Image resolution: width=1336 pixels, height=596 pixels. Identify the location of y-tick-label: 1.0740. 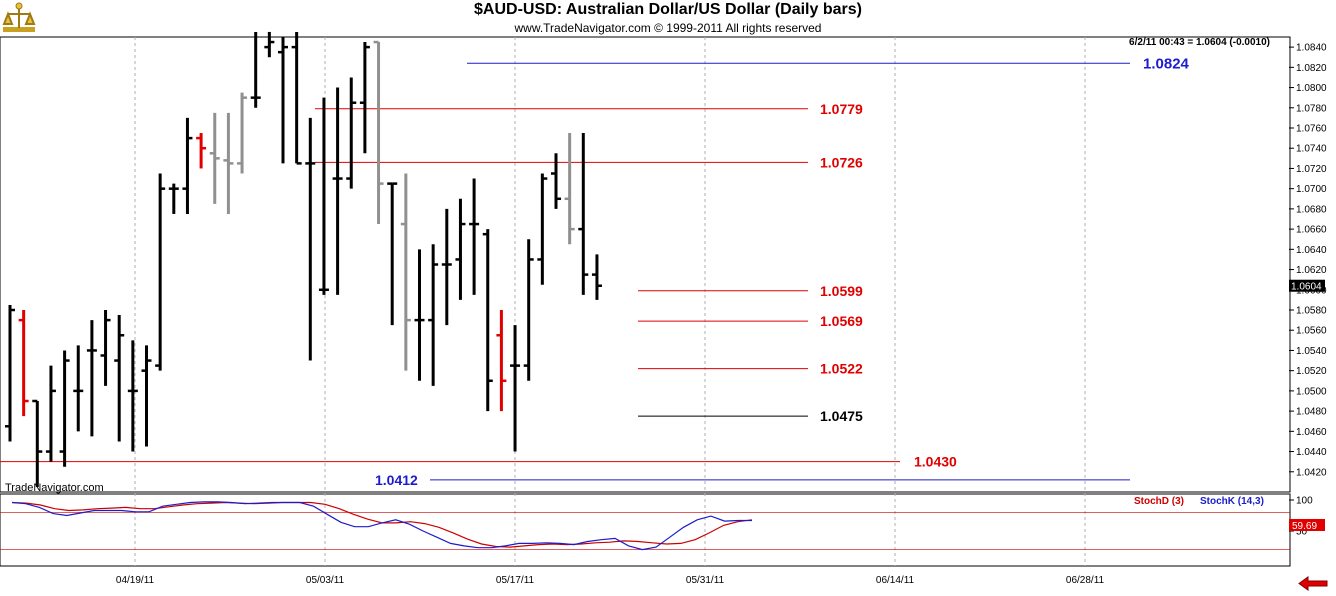
(1311, 149).